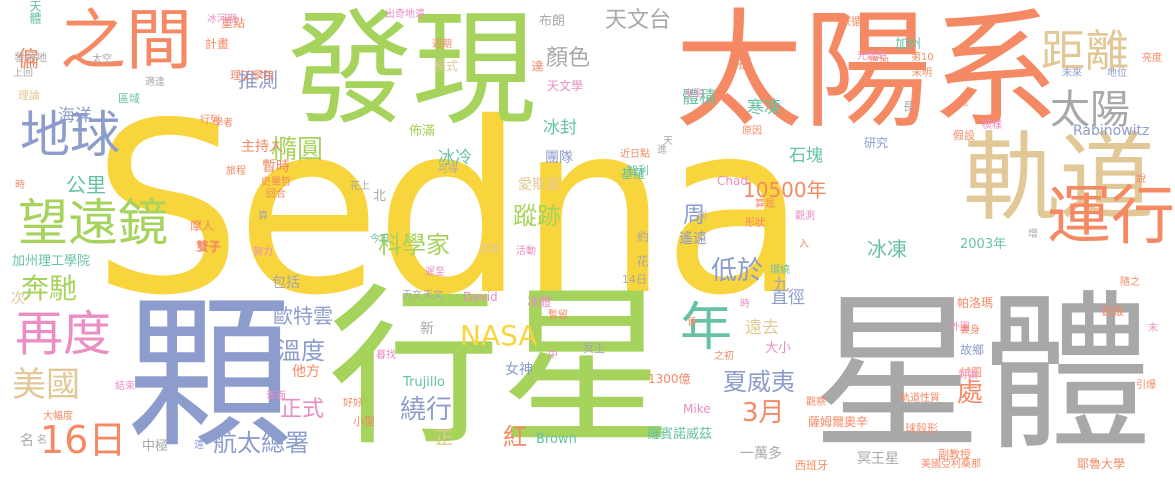 The width and height of the screenshot is (1175, 482). I want to click on word: 地球, so click(70, 135).